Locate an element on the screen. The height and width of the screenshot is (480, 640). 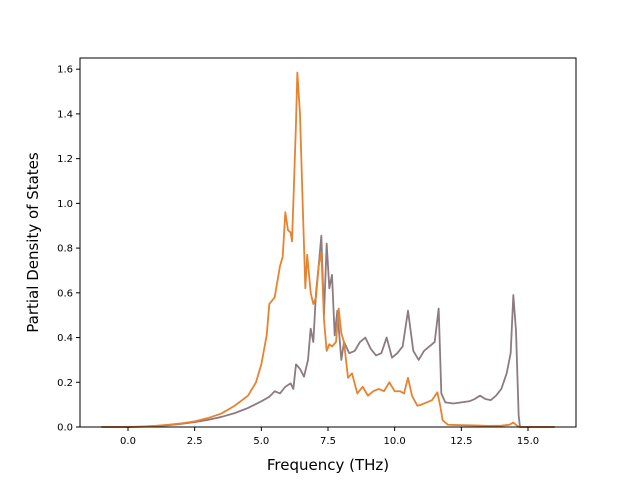
x-axis-ticks: 0.0 2.5 5.0 7.5 10.0 12.5 15.0 is located at coordinates (329, 437).